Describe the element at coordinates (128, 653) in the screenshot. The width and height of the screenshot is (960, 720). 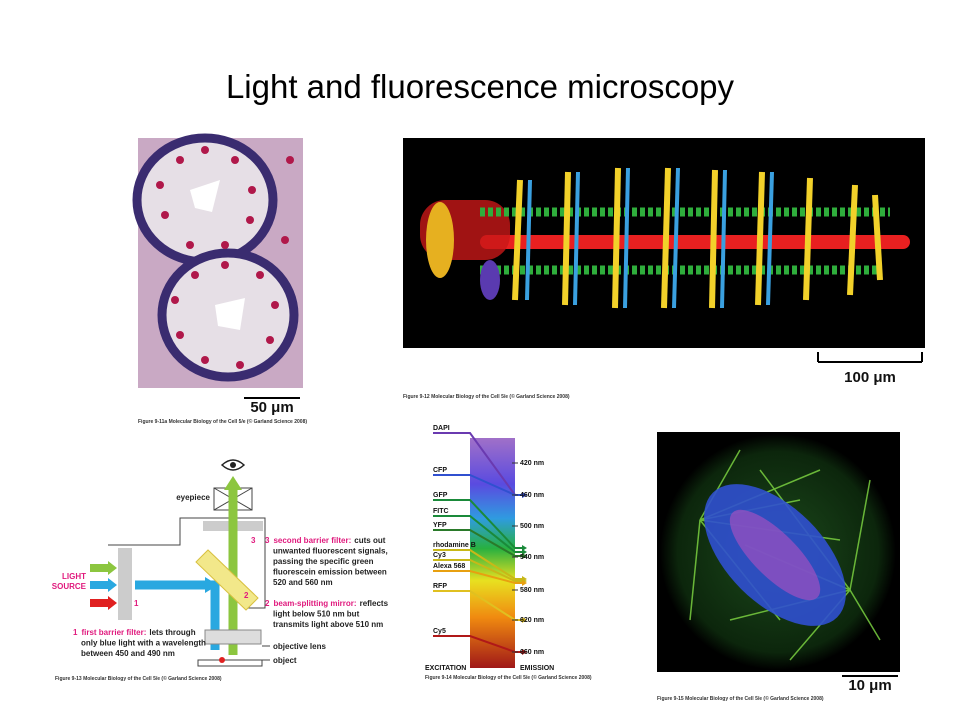
I see `note-text: between 450 and 490 nm` at that location.